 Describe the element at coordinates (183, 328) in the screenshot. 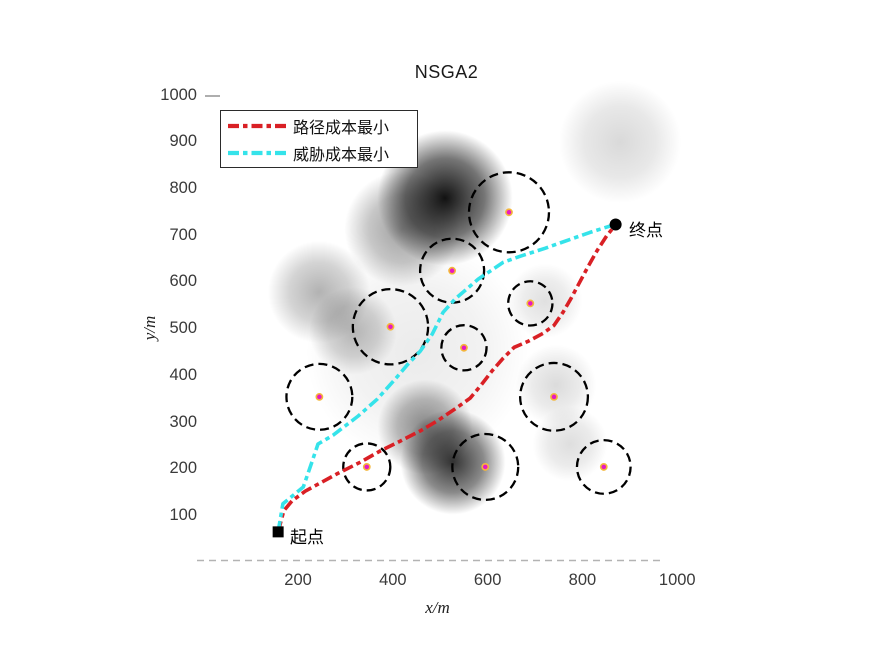

I see `y-tick-label: 500` at that location.